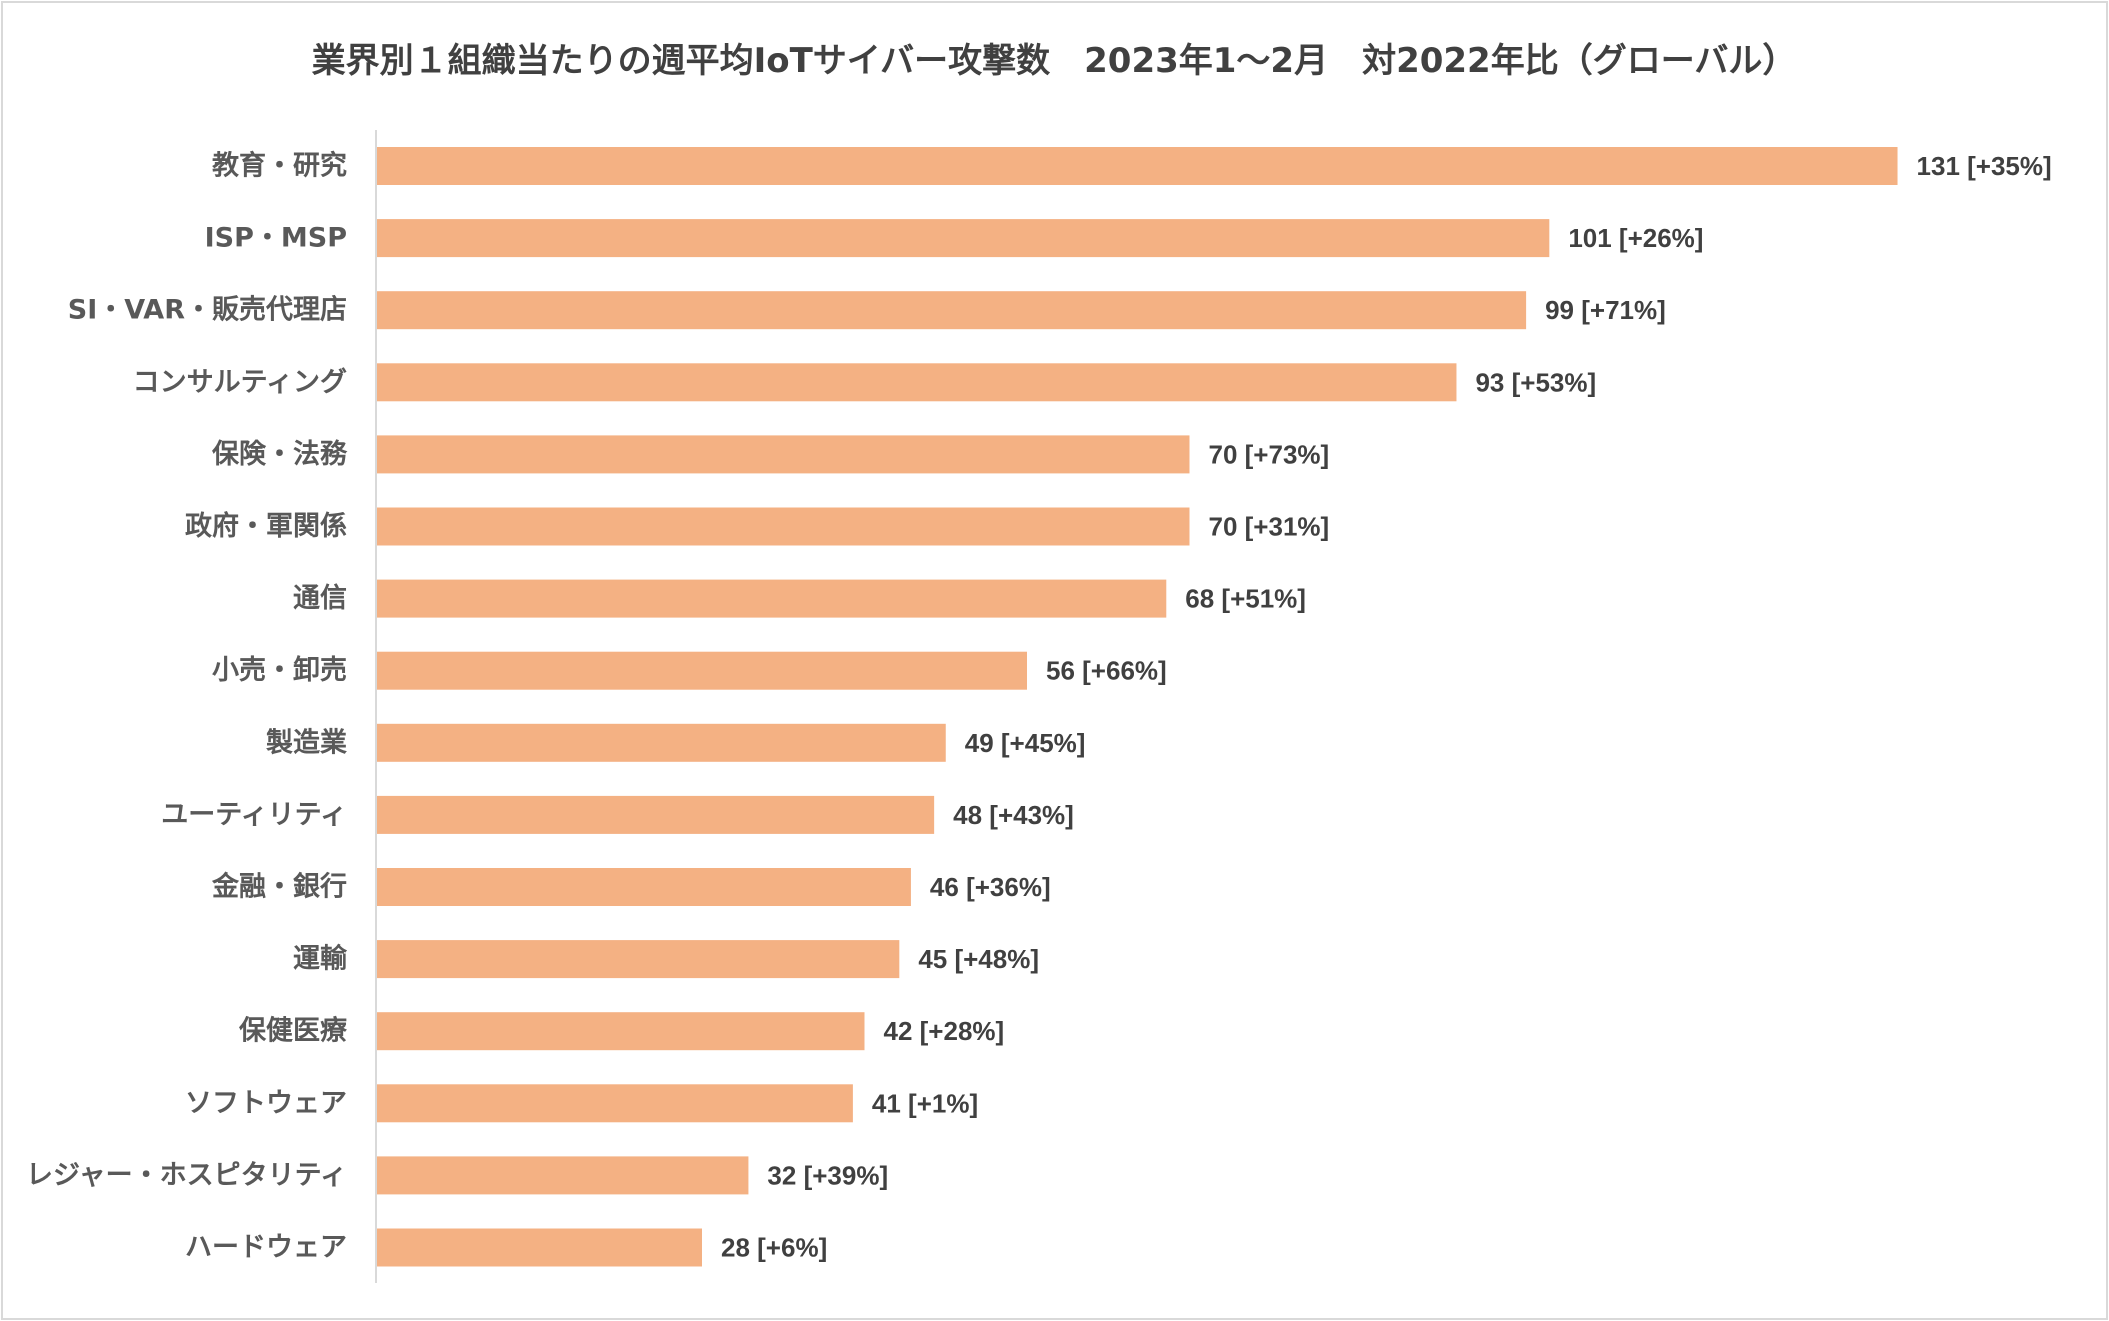 The height and width of the screenshot is (1321, 2109). Describe the element at coordinates (279, 670) in the screenshot. I see `category-label: 小売・卸売` at that location.